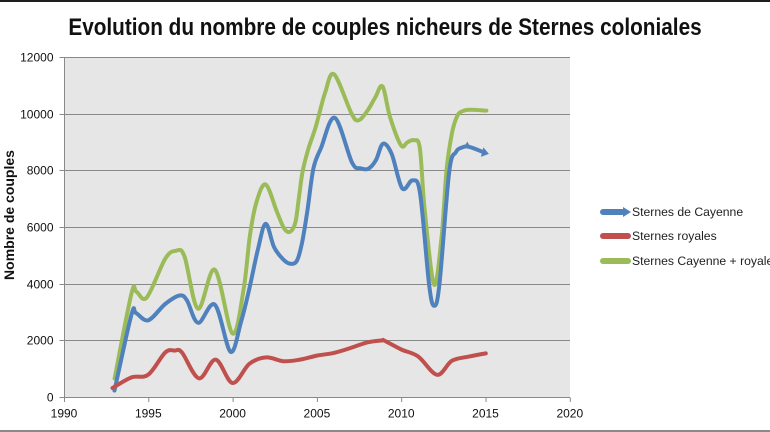 Image resolution: width=770 pixels, height=432 pixels. What do you see at coordinates (569, 414) in the screenshot?
I see `svg-text: 2020` at bounding box center [569, 414].